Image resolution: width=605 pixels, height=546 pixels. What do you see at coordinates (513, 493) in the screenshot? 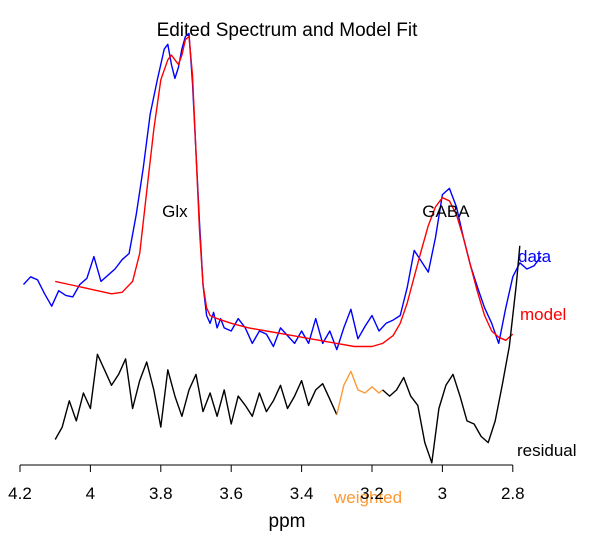
I see `x-tick-label: 2.8` at bounding box center [513, 493].